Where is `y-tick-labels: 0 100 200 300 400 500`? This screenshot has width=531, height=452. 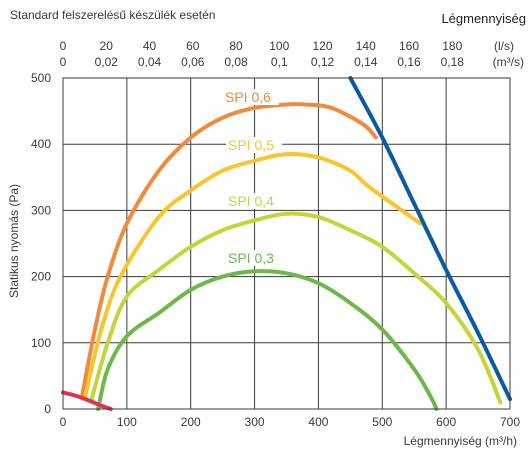
y-tick-labels: 0 100 200 300 400 500 is located at coordinates (41, 243).